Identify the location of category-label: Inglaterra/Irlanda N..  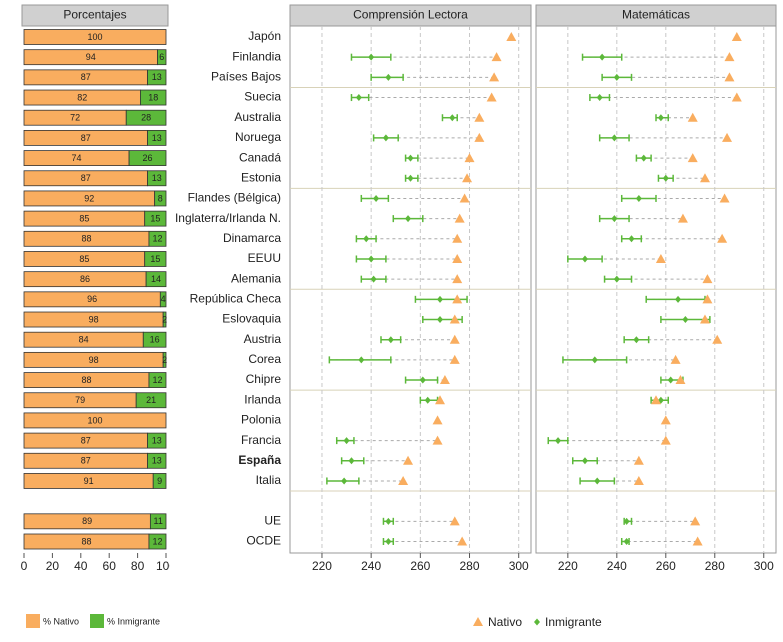
(228, 218).